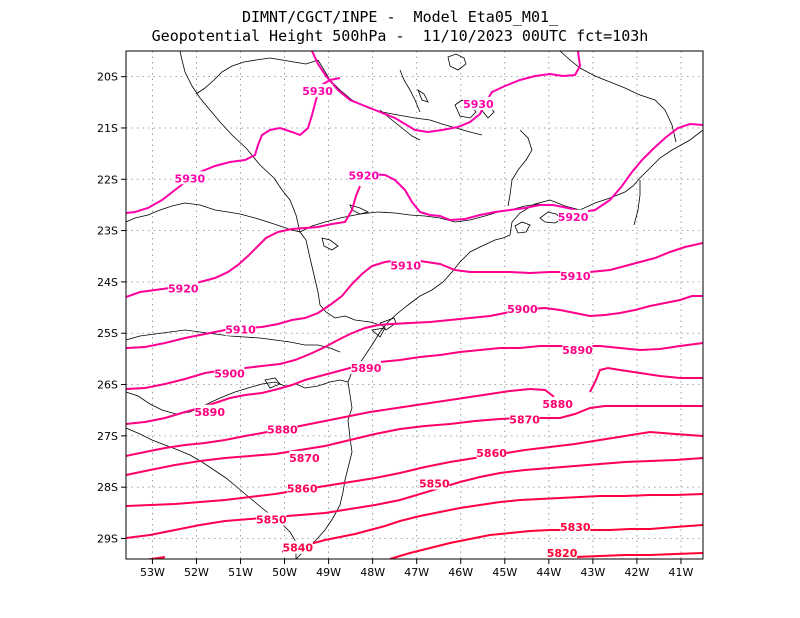 Image resolution: width=800 pixels, height=618 pixels. What do you see at coordinates (196, 572) in the screenshot?
I see `x-tick-label: 52W` at bounding box center [196, 572].